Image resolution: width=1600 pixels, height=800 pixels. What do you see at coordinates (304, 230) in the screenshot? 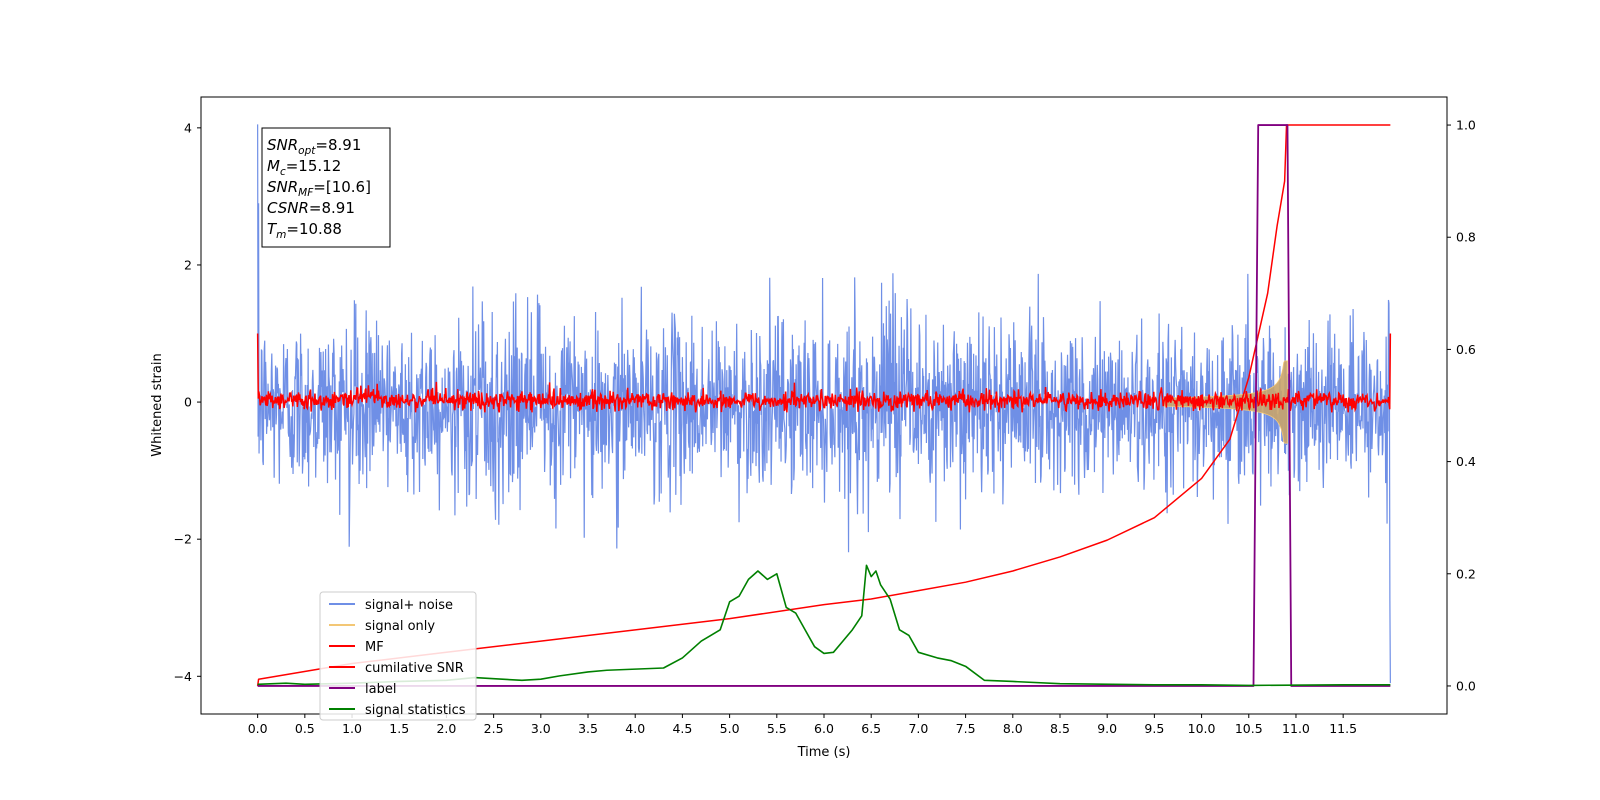
I see `annotation-line: Tm=10.88` at bounding box center [304, 230].